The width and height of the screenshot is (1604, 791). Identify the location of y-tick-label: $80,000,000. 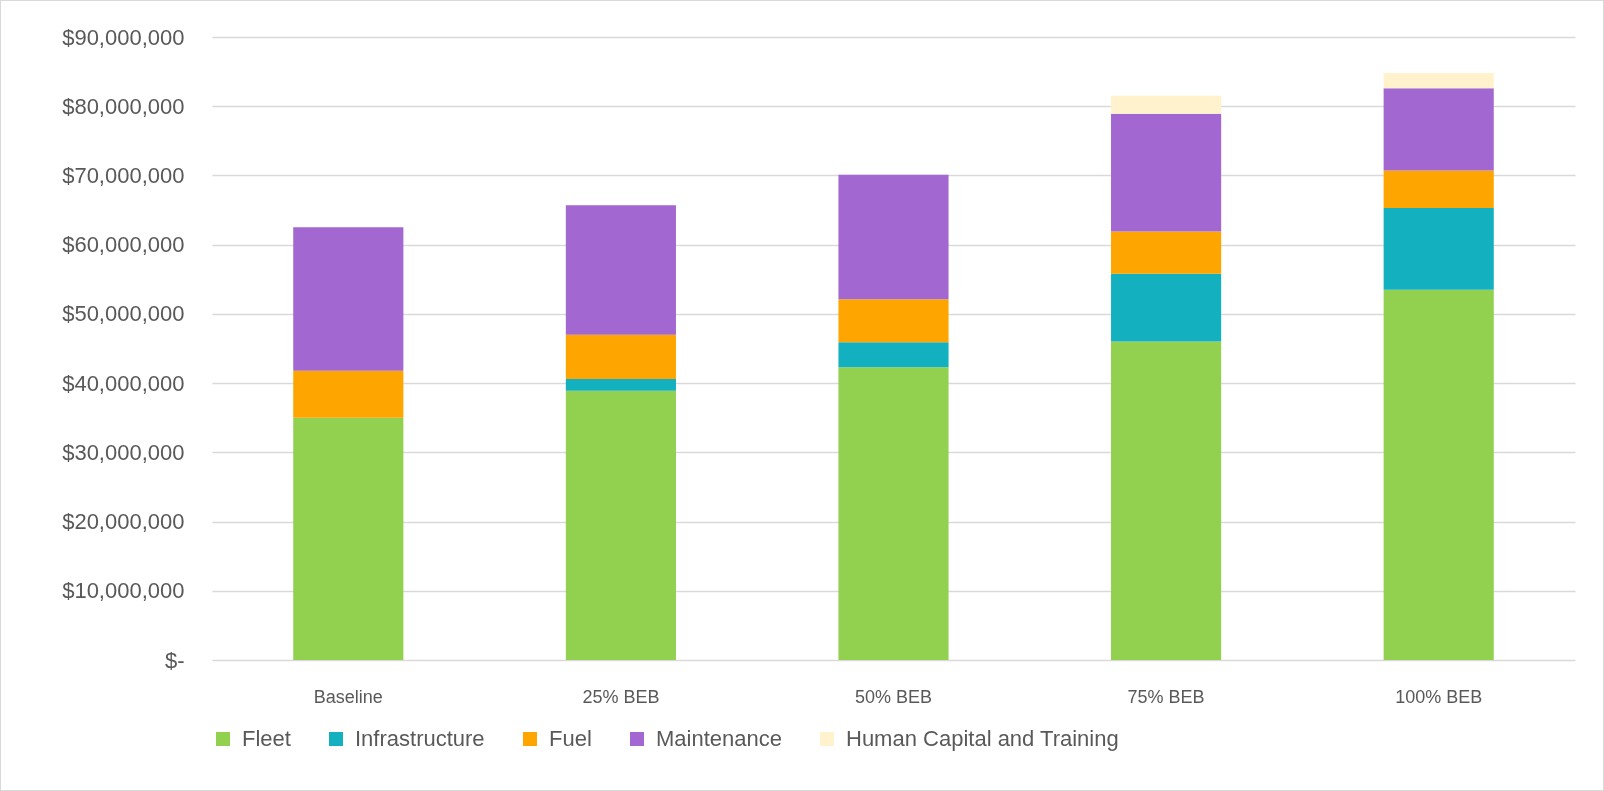
(123, 106).